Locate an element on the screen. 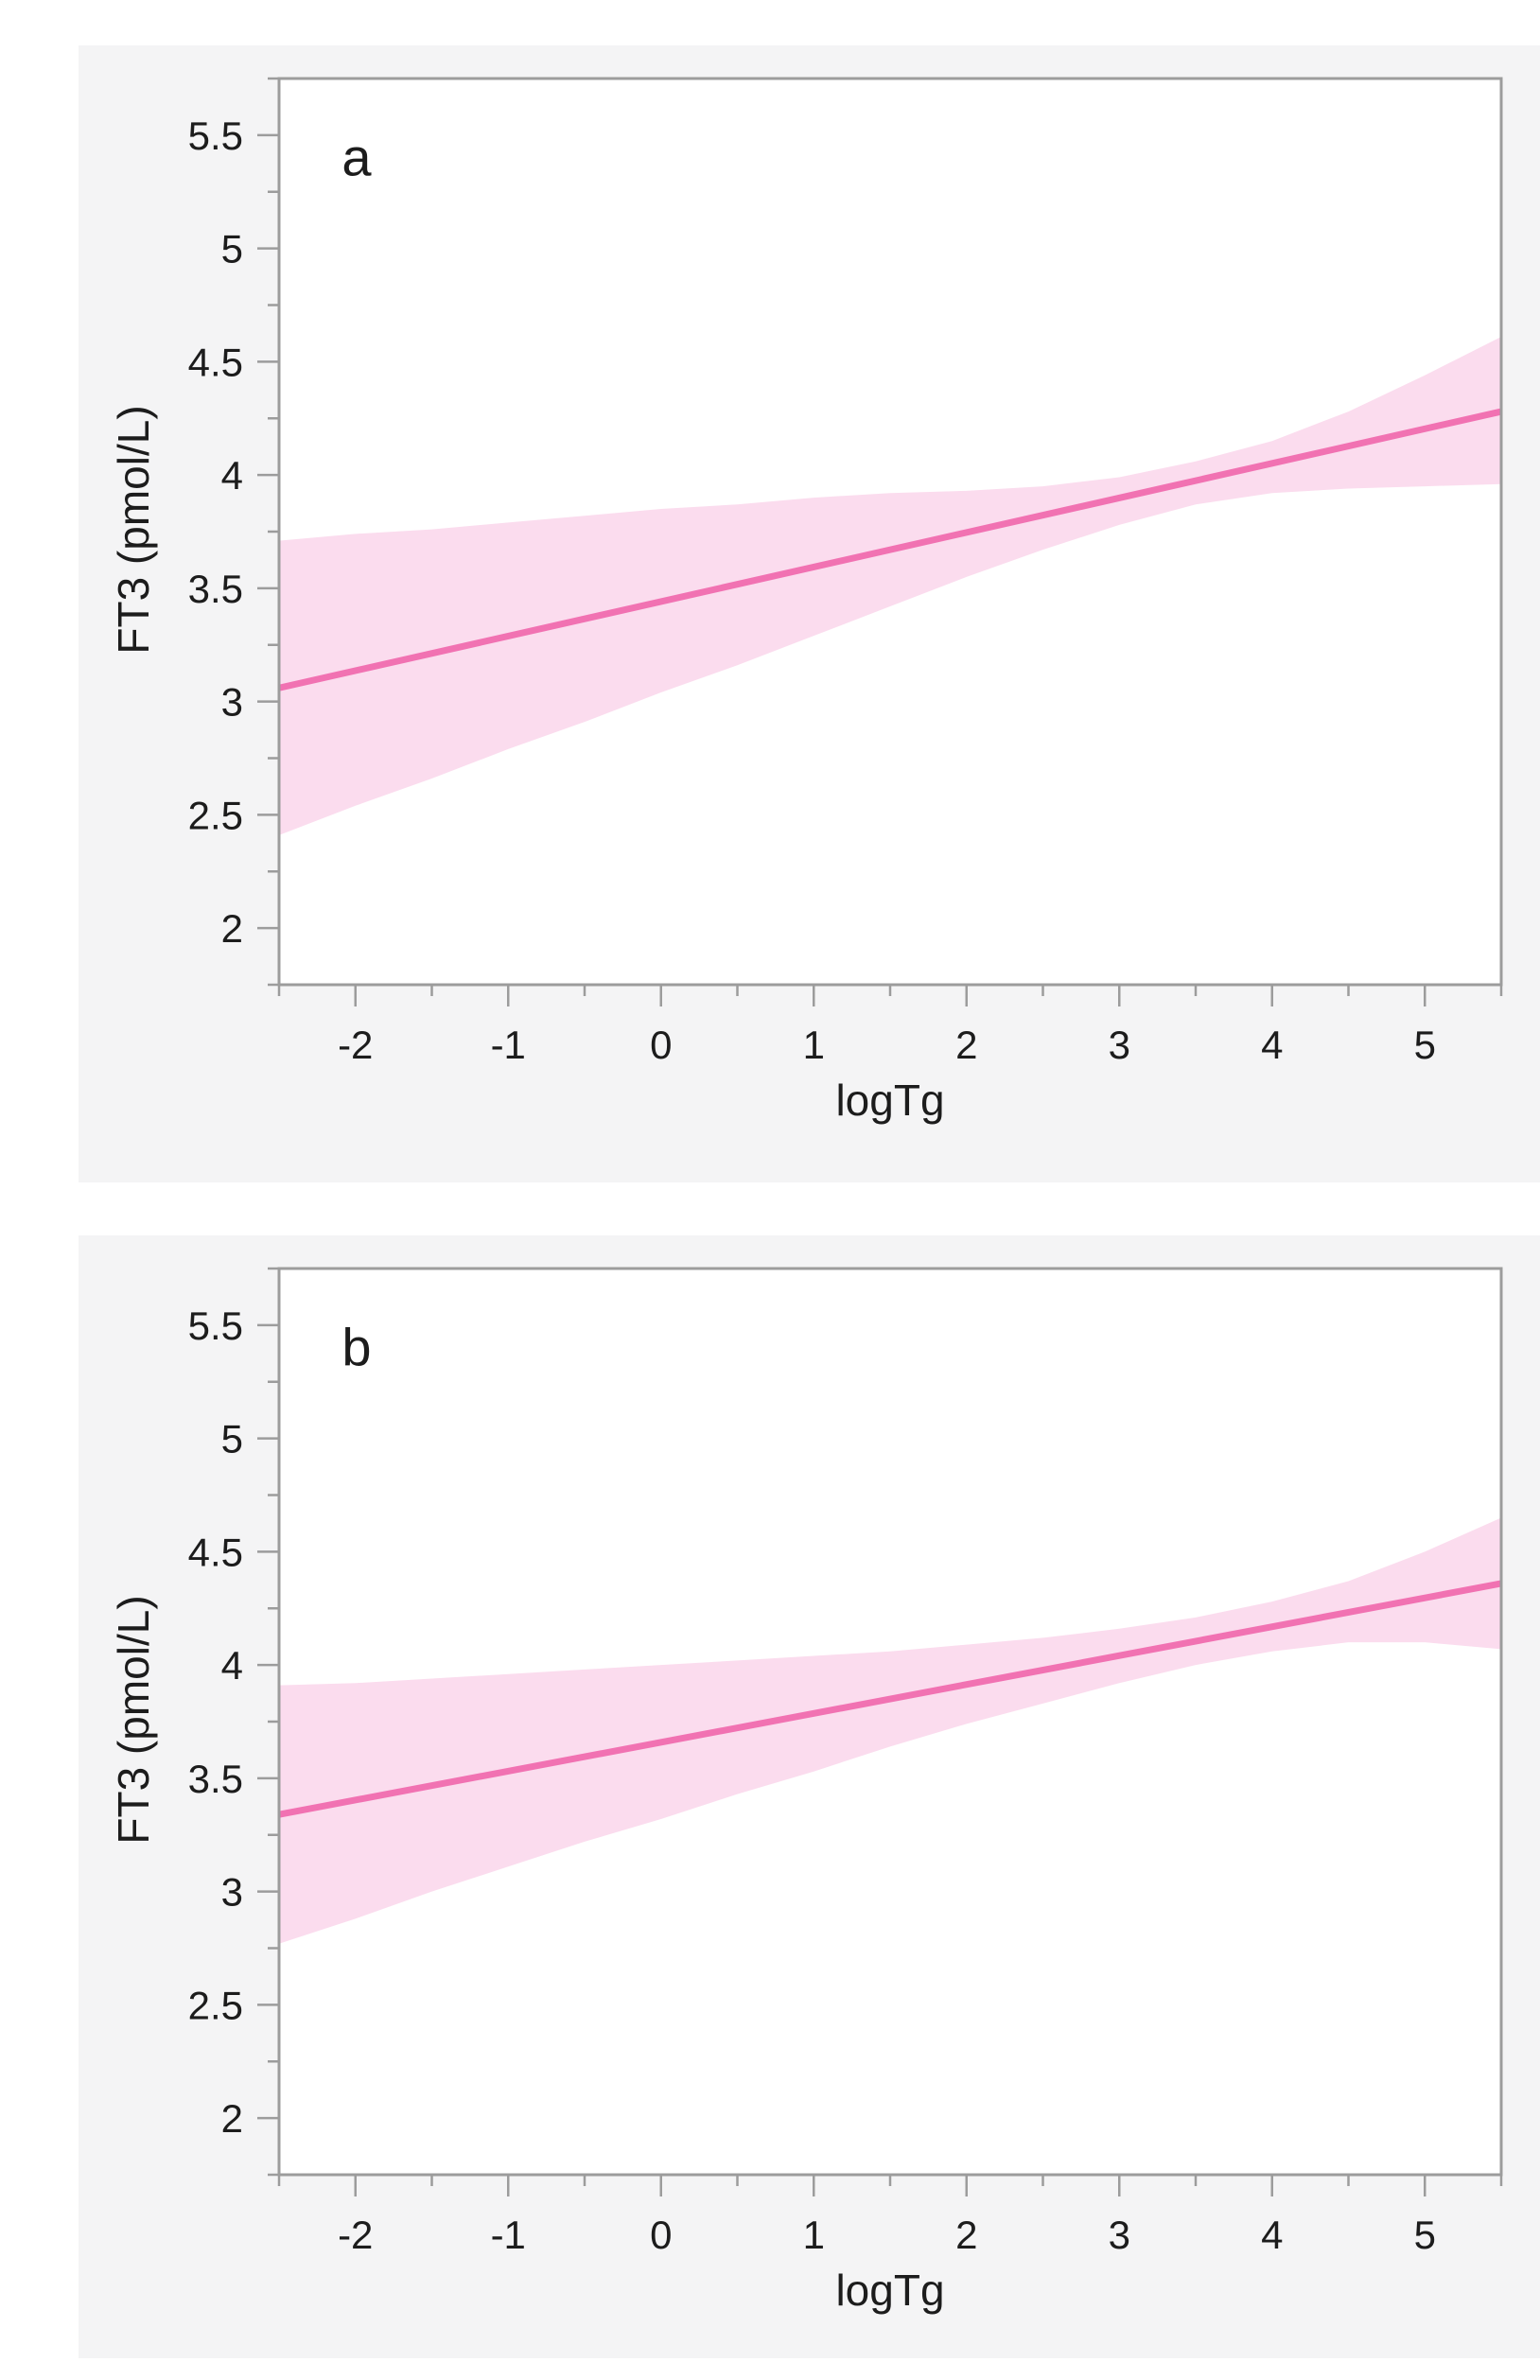 The image size is (1540, 2380). panel-letter-a: a is located at coordinates (356, 157).